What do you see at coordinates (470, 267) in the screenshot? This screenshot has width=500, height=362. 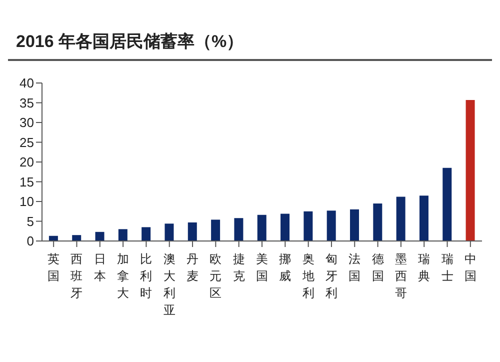 I see `x-tick-label: 中国` at bounding box center [470, 267].